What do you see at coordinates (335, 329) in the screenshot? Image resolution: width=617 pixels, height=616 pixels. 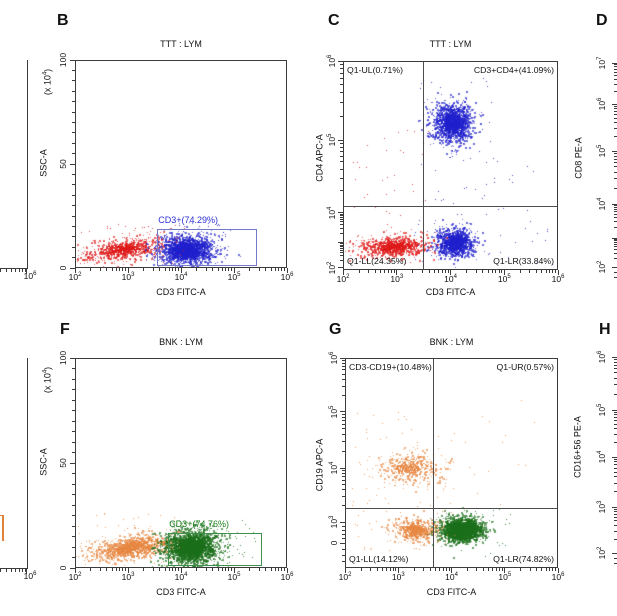 I see `panel-G-letter: G` at bounding box center [335, 329].